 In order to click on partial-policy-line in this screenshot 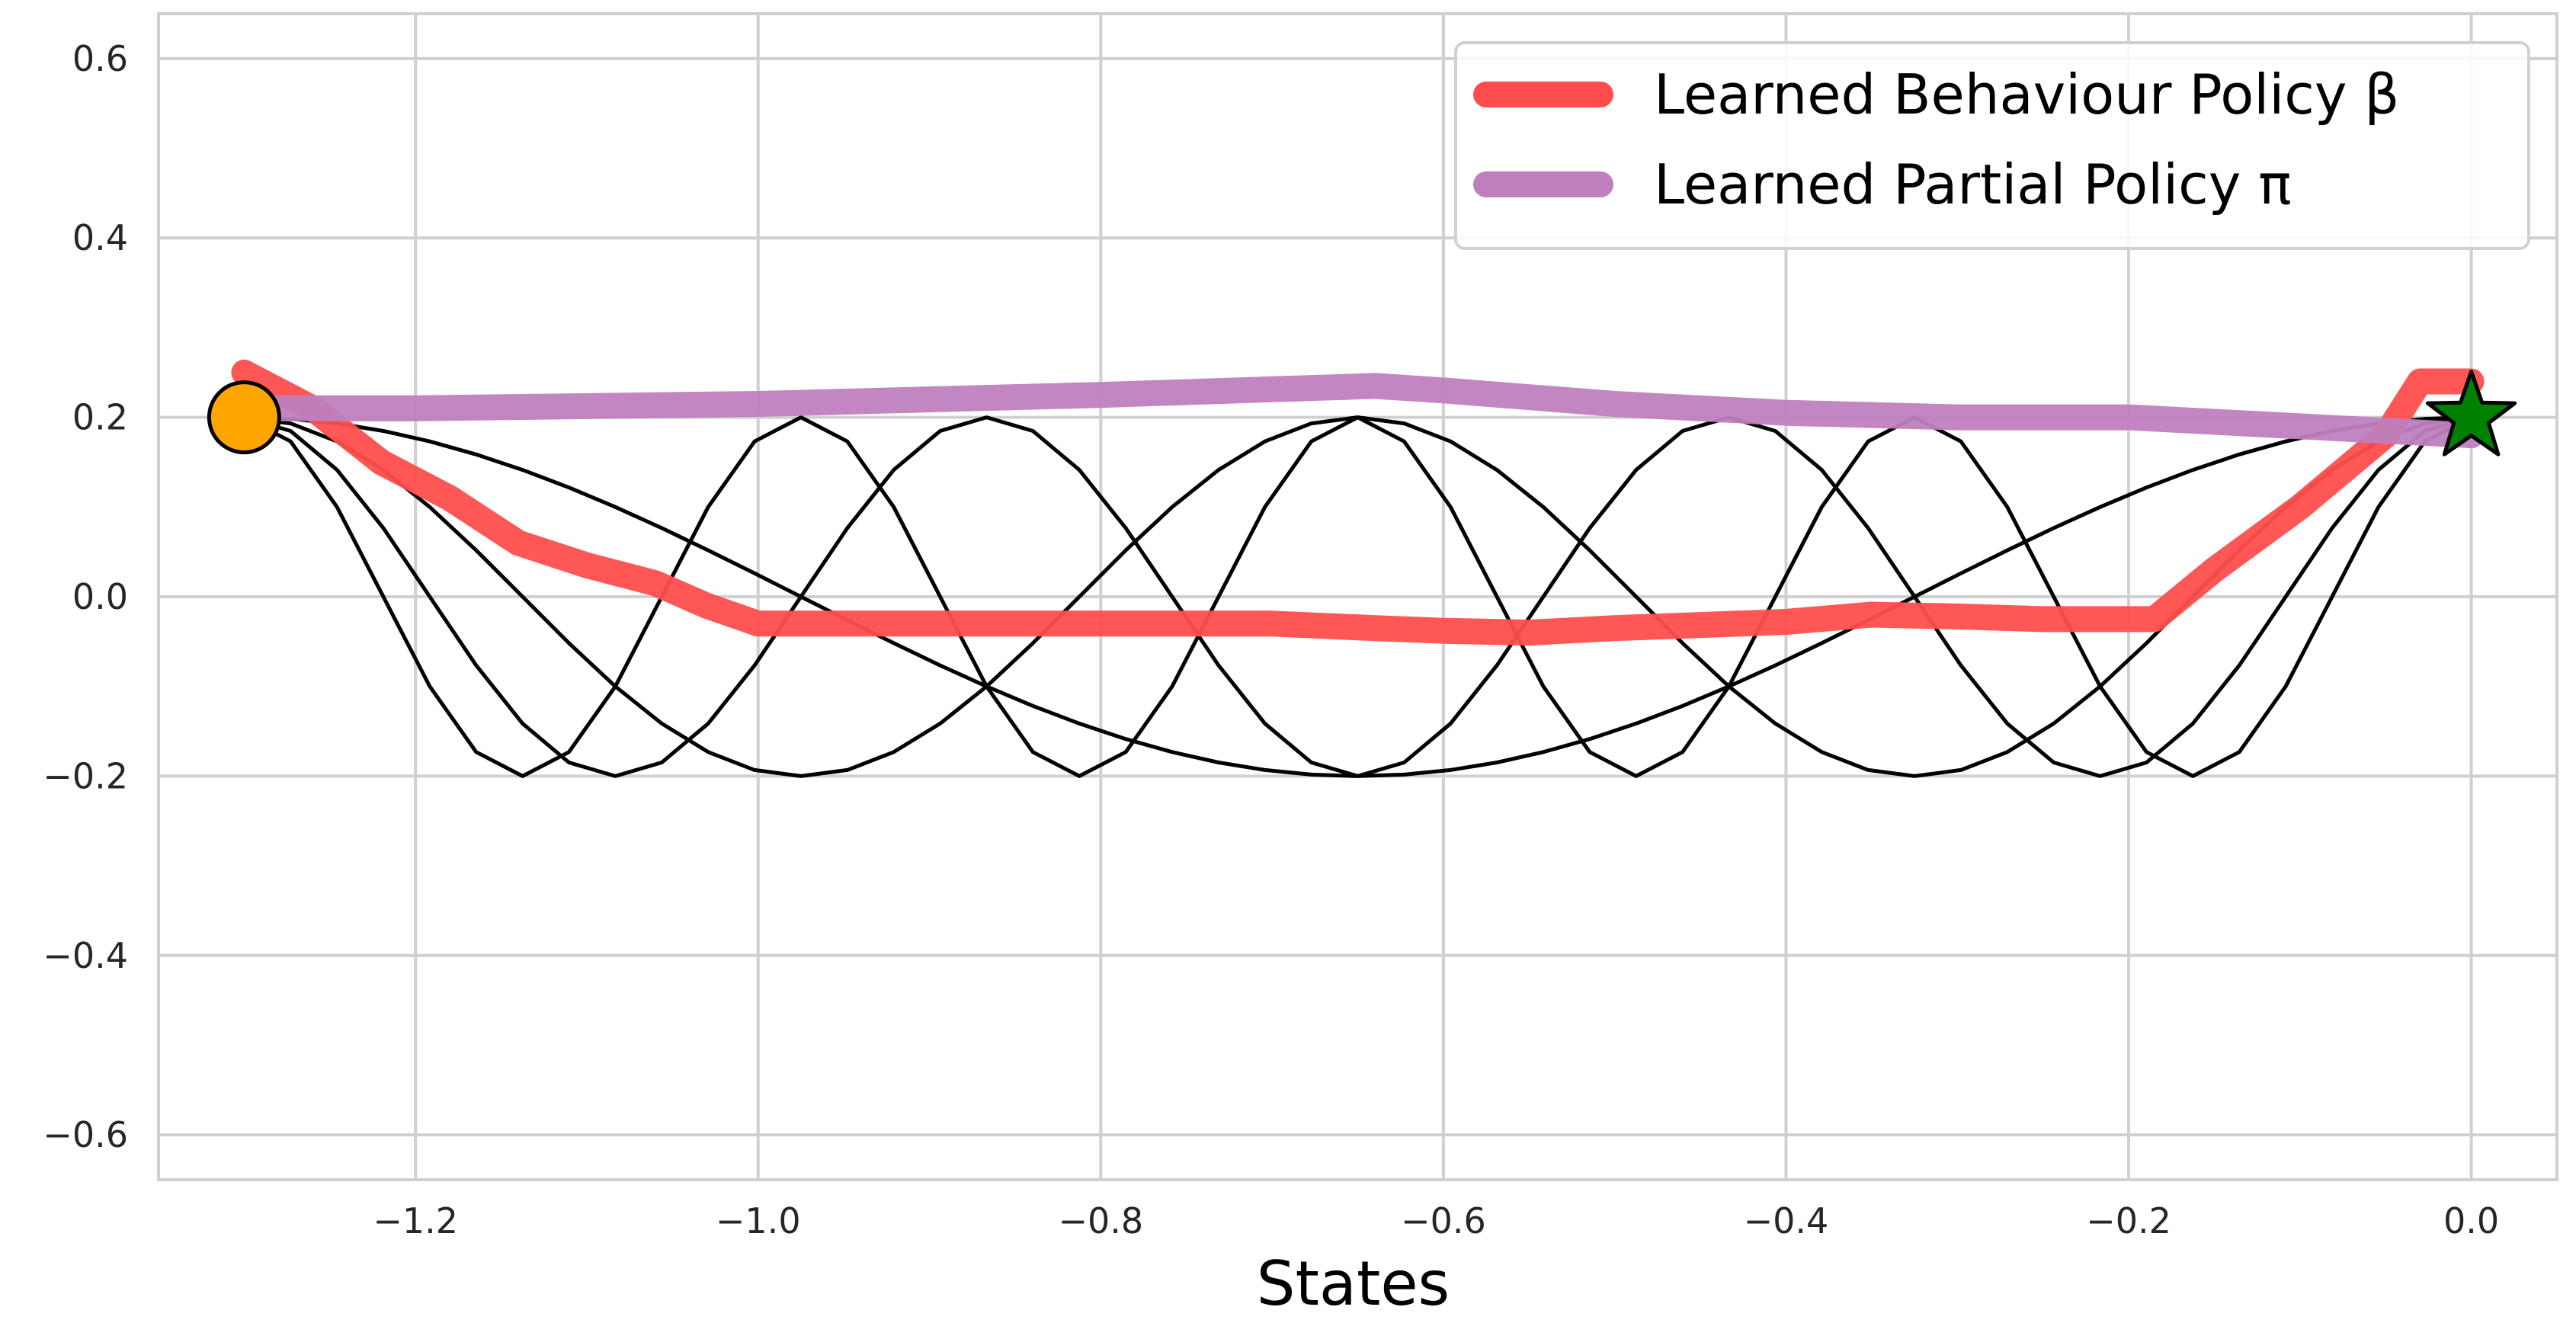, I will do `click(1358, 411)`.